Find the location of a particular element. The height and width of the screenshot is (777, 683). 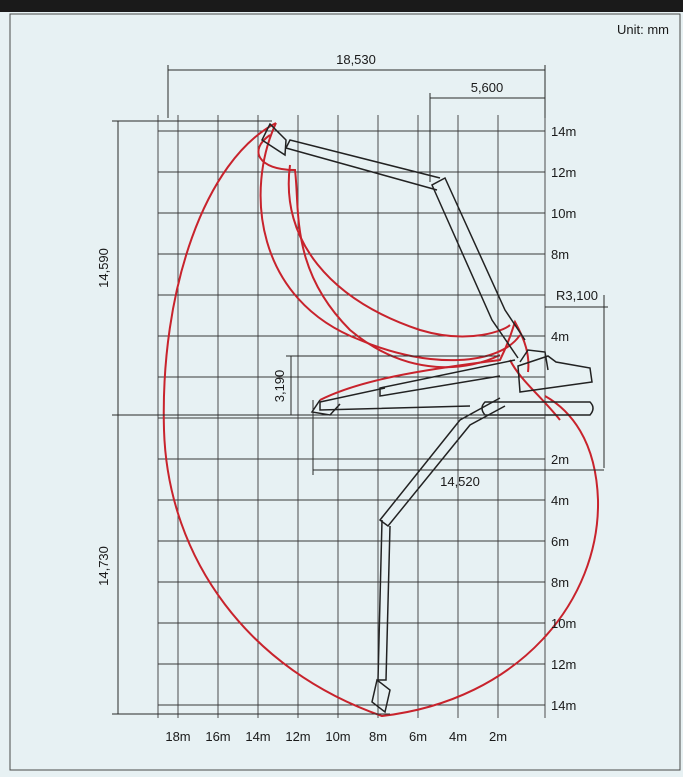

boom-pin-height-label: 3,190 is located at coordinates (279, 386).